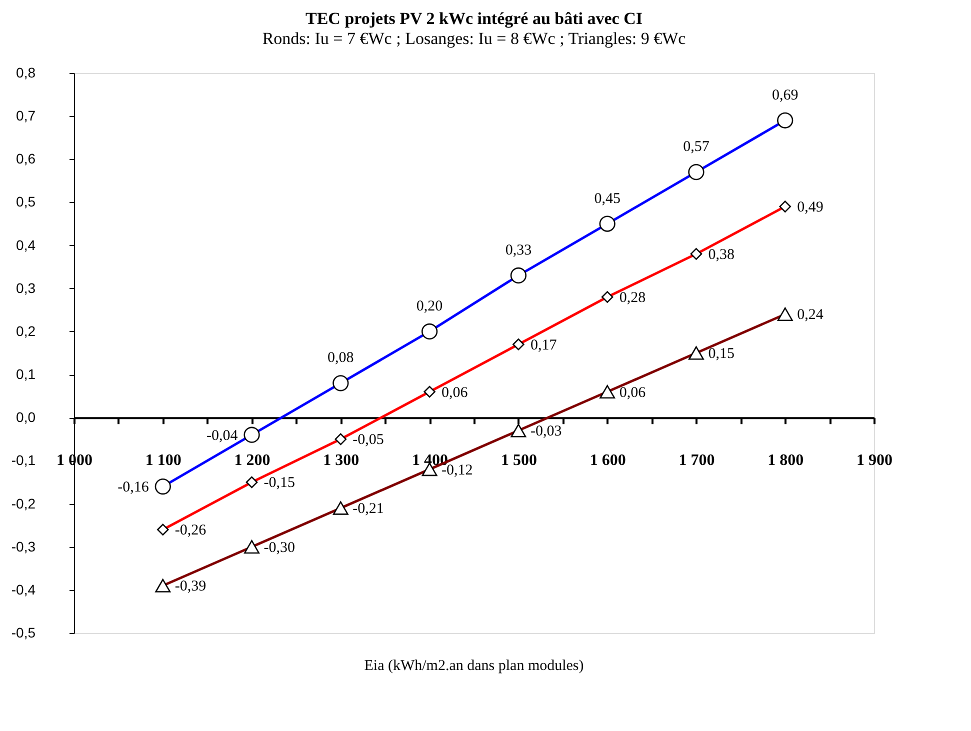 This screenshot has width=971, height=731. What do you see at coordinates (26, 72) in the screenshot?
I see `y-tick-label: 0,8` at bounding box center [26, 72].